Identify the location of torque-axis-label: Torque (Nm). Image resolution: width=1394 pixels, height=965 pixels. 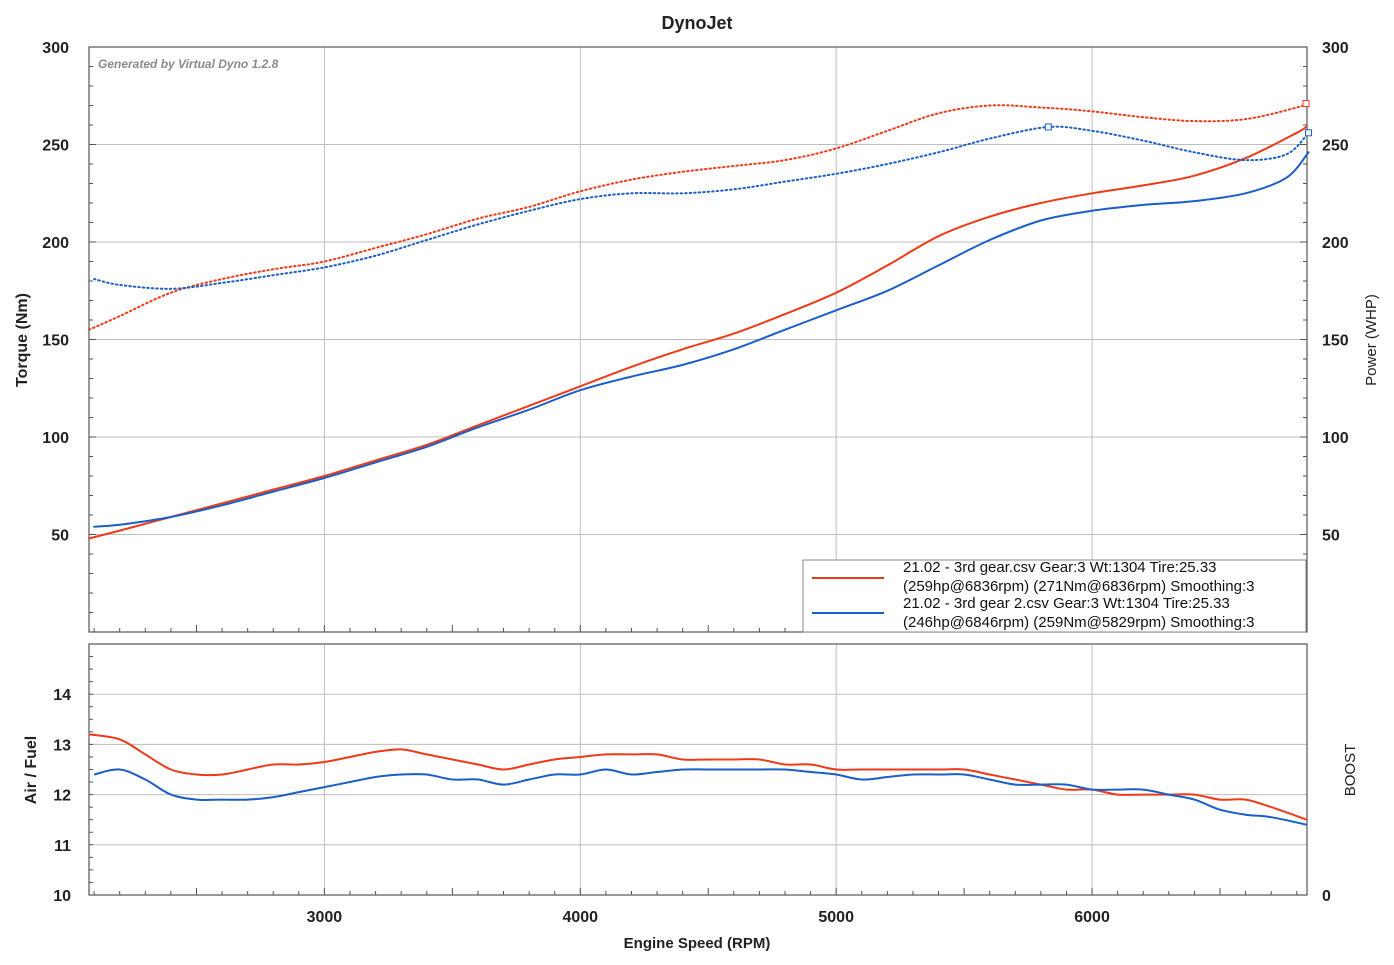
(22, 340).